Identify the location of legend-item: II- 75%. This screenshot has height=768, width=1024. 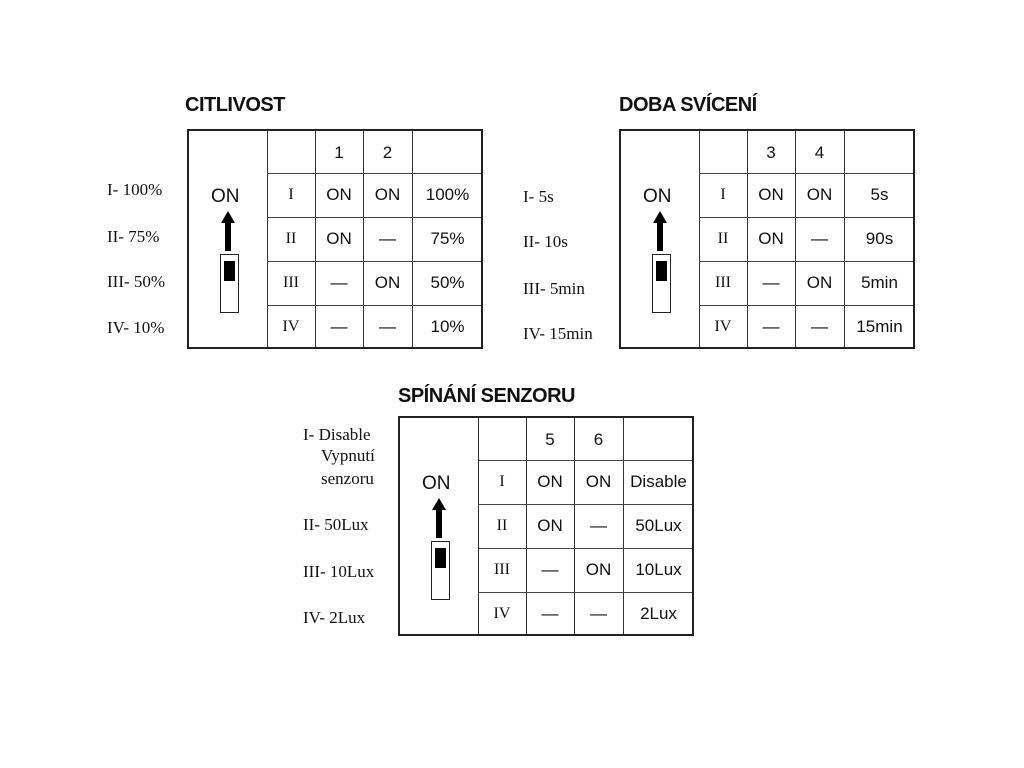
(133, 236).